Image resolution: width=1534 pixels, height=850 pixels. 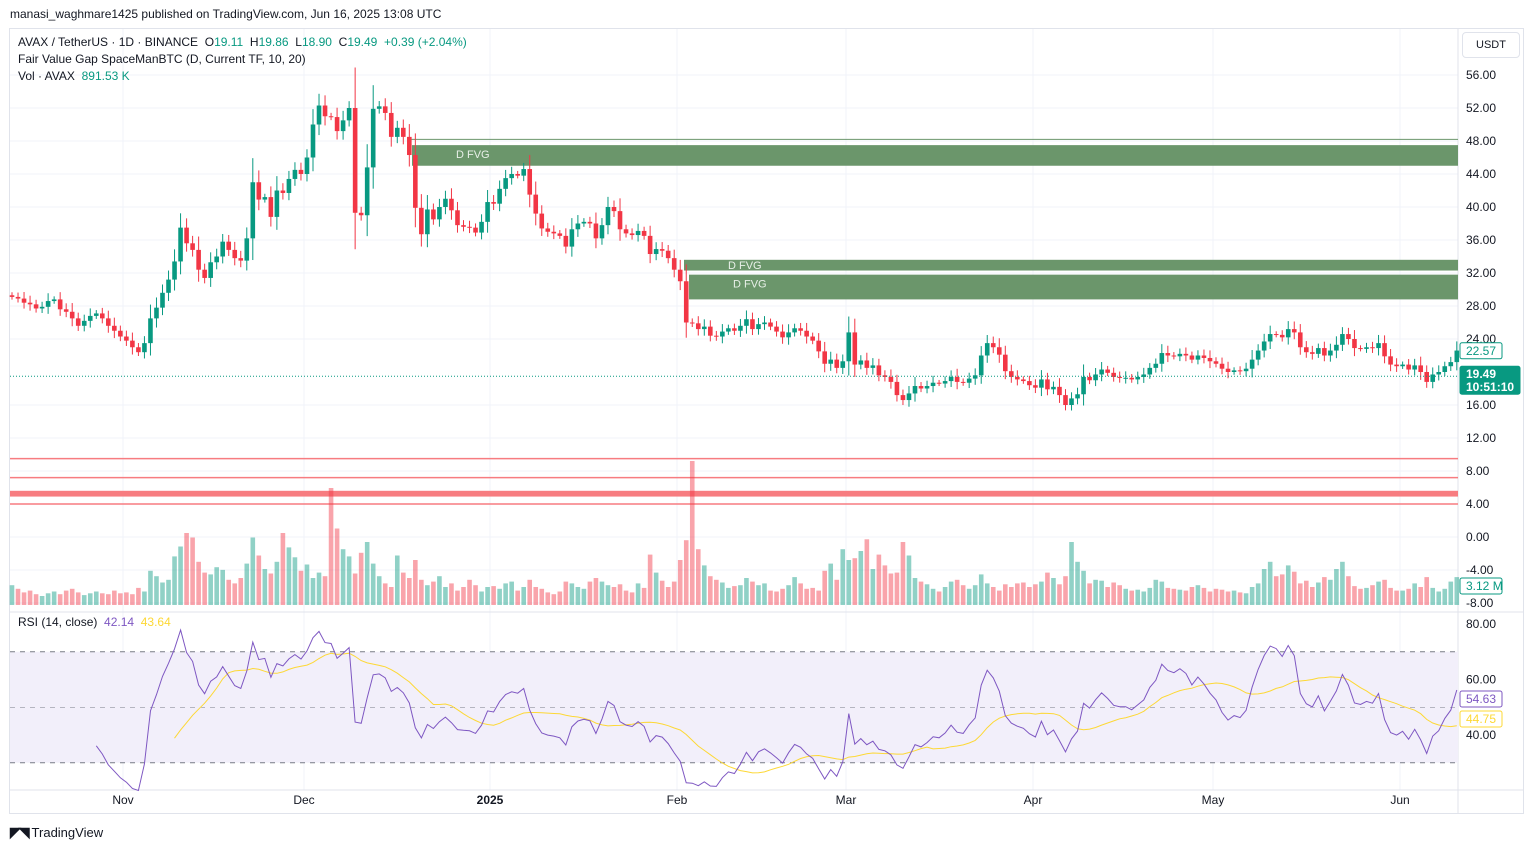 I want to click on volume-tag: 3.12 M, so click(x=1481, y=586).